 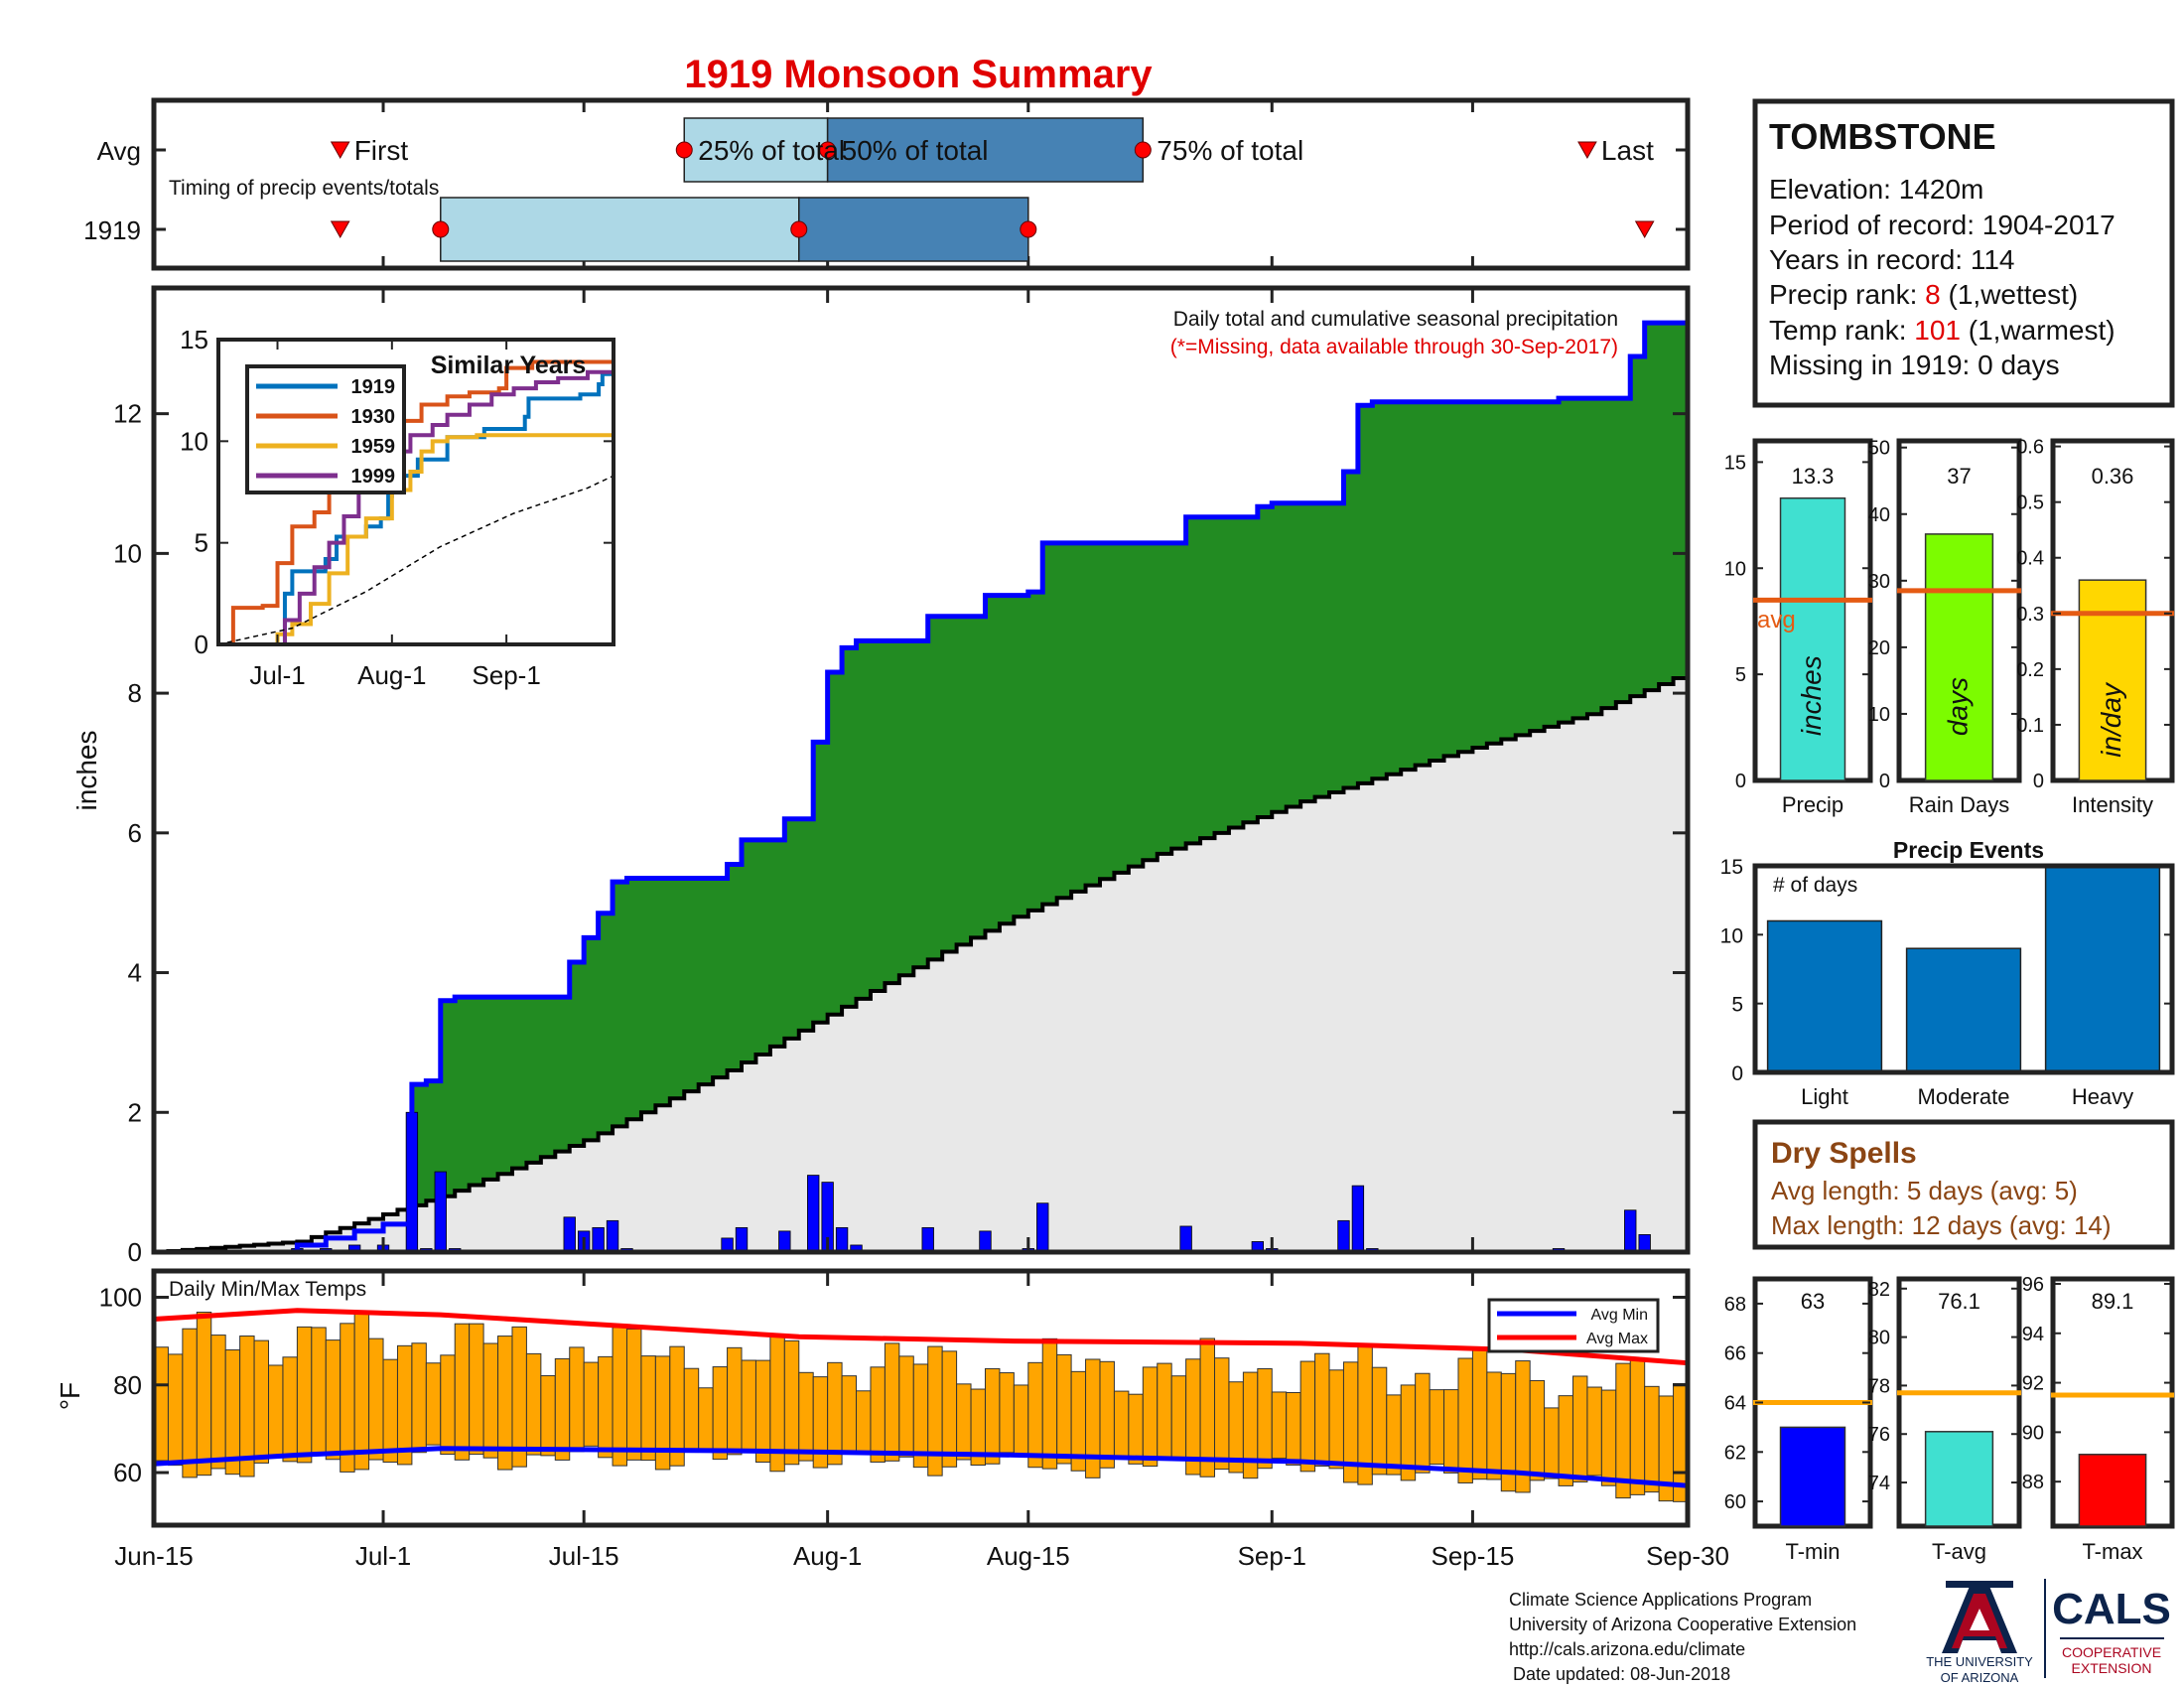 I want to click on cals-coop-2: EXTENSION, so click(x=2112, y=1668).